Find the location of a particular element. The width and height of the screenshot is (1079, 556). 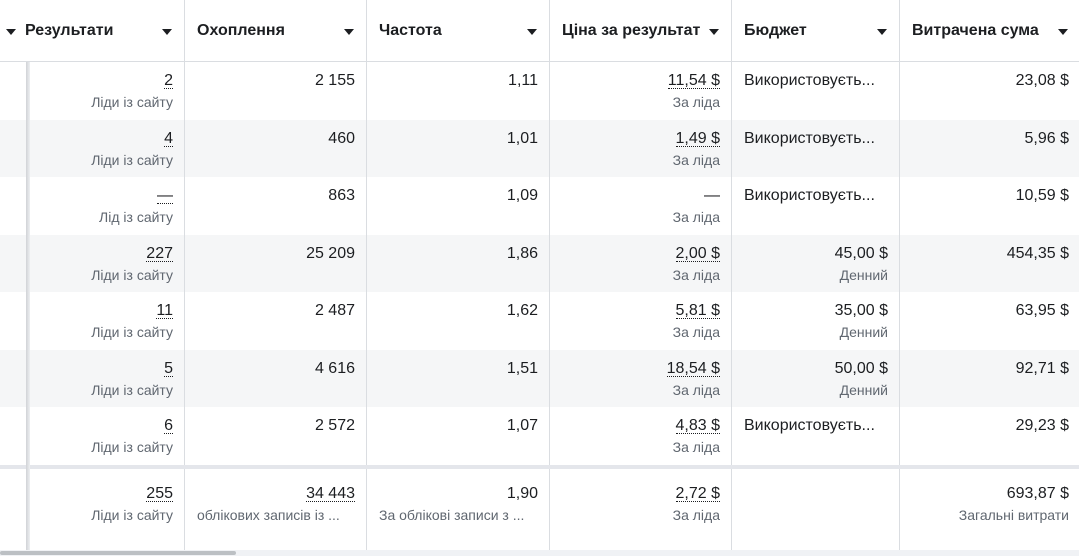

spent-value: 10,59 $ is located at coordinates (1042, 195).